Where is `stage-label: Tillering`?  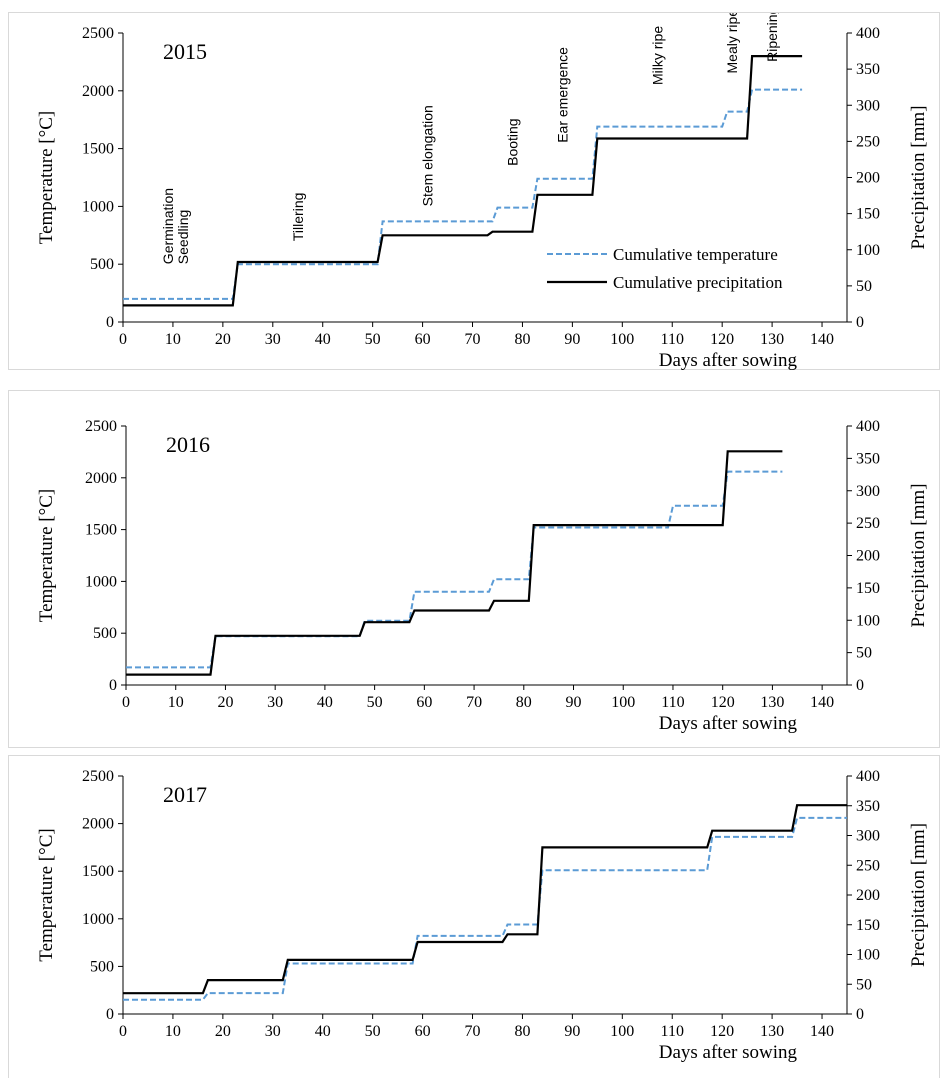
stage-label: Tillering is located at coordinates (298, 217).